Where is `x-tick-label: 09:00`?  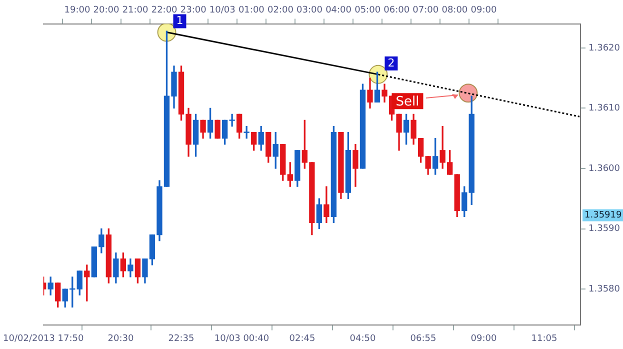 x-tick-label: 09:00 is located at coordinates (483, 339).